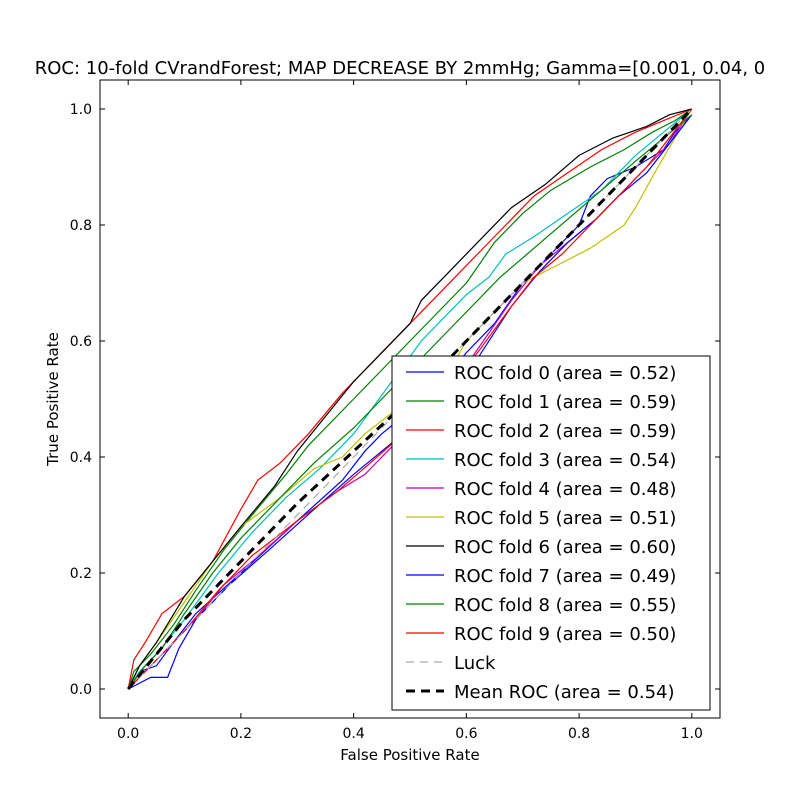  Describe the element at coordinates (565, 373) in the screenshot. I see `legend-label-0: ROC fold 0 (area = 0.52)` at that location.